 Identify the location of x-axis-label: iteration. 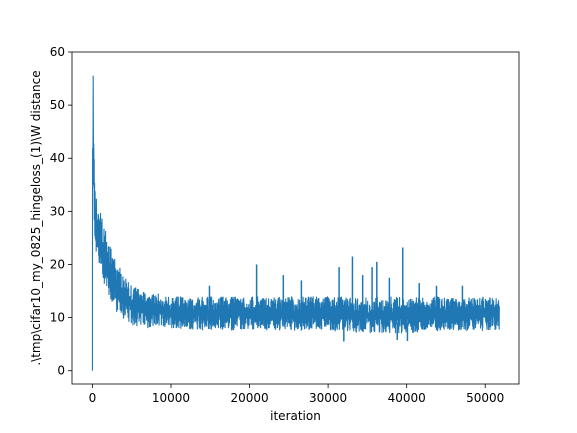
(295, 416).